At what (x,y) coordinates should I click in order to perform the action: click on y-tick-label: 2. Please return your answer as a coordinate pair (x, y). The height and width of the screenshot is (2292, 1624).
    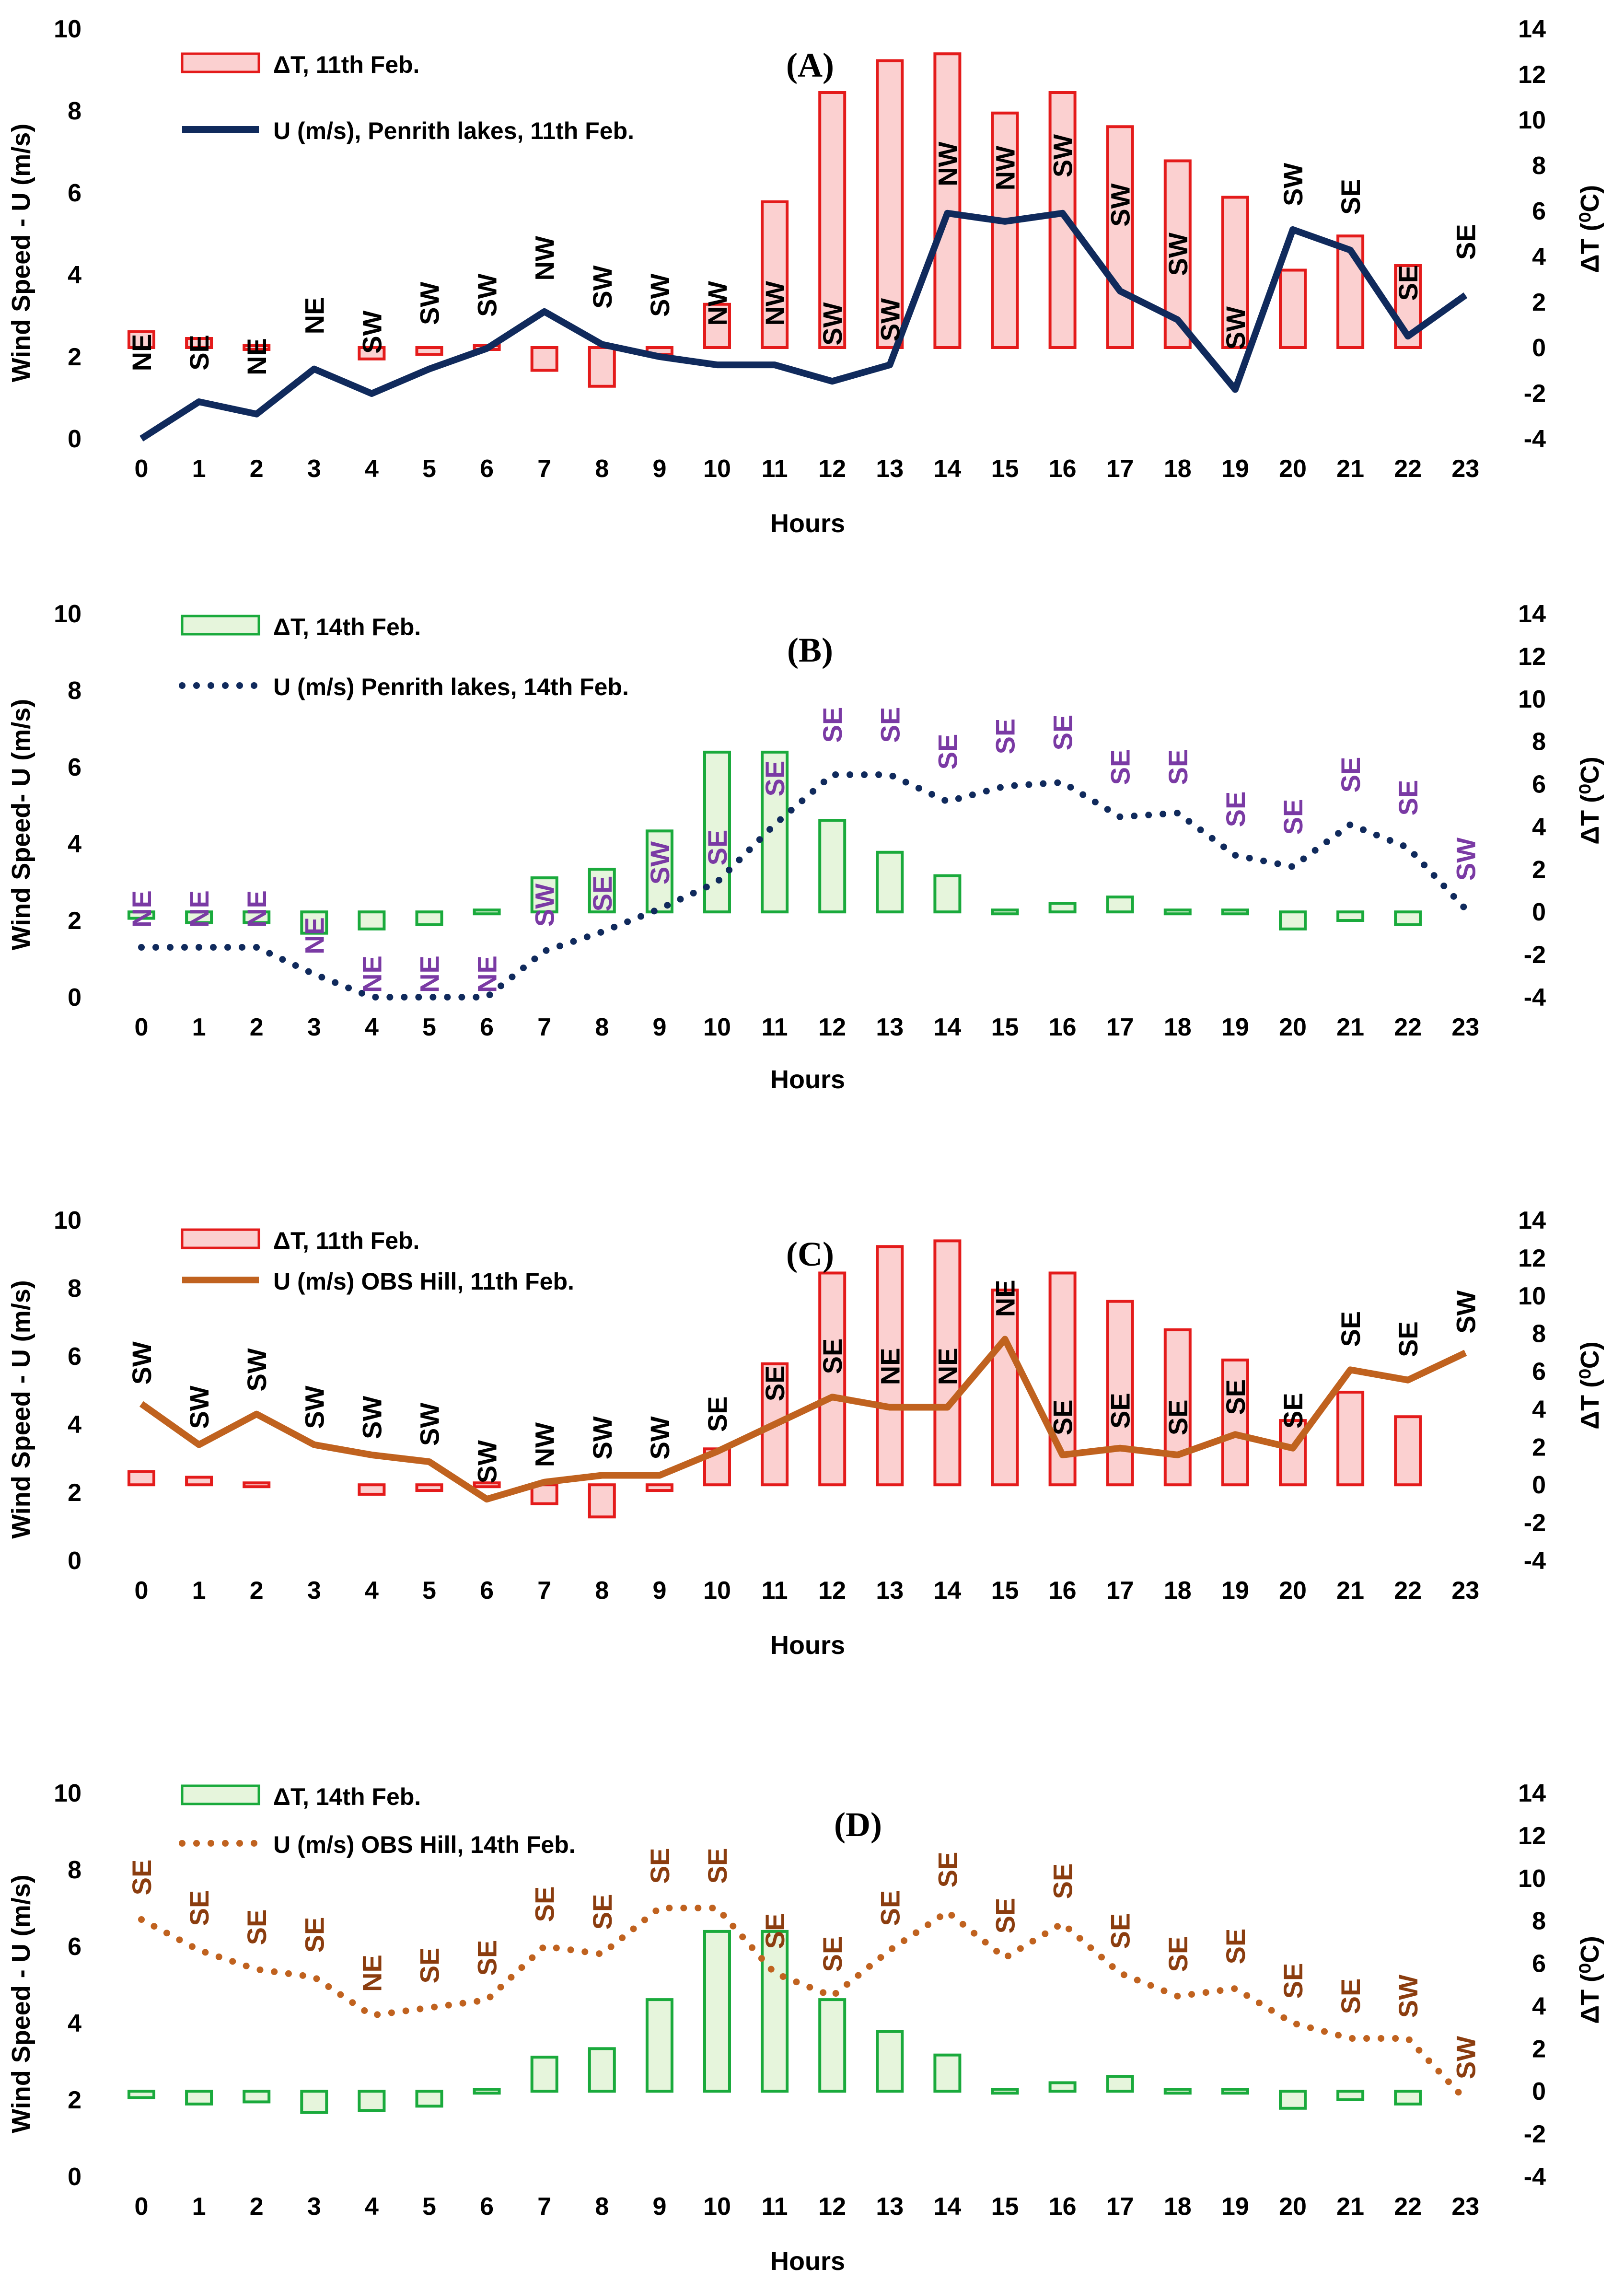
    Looking at the image, I should click on (75, 357).